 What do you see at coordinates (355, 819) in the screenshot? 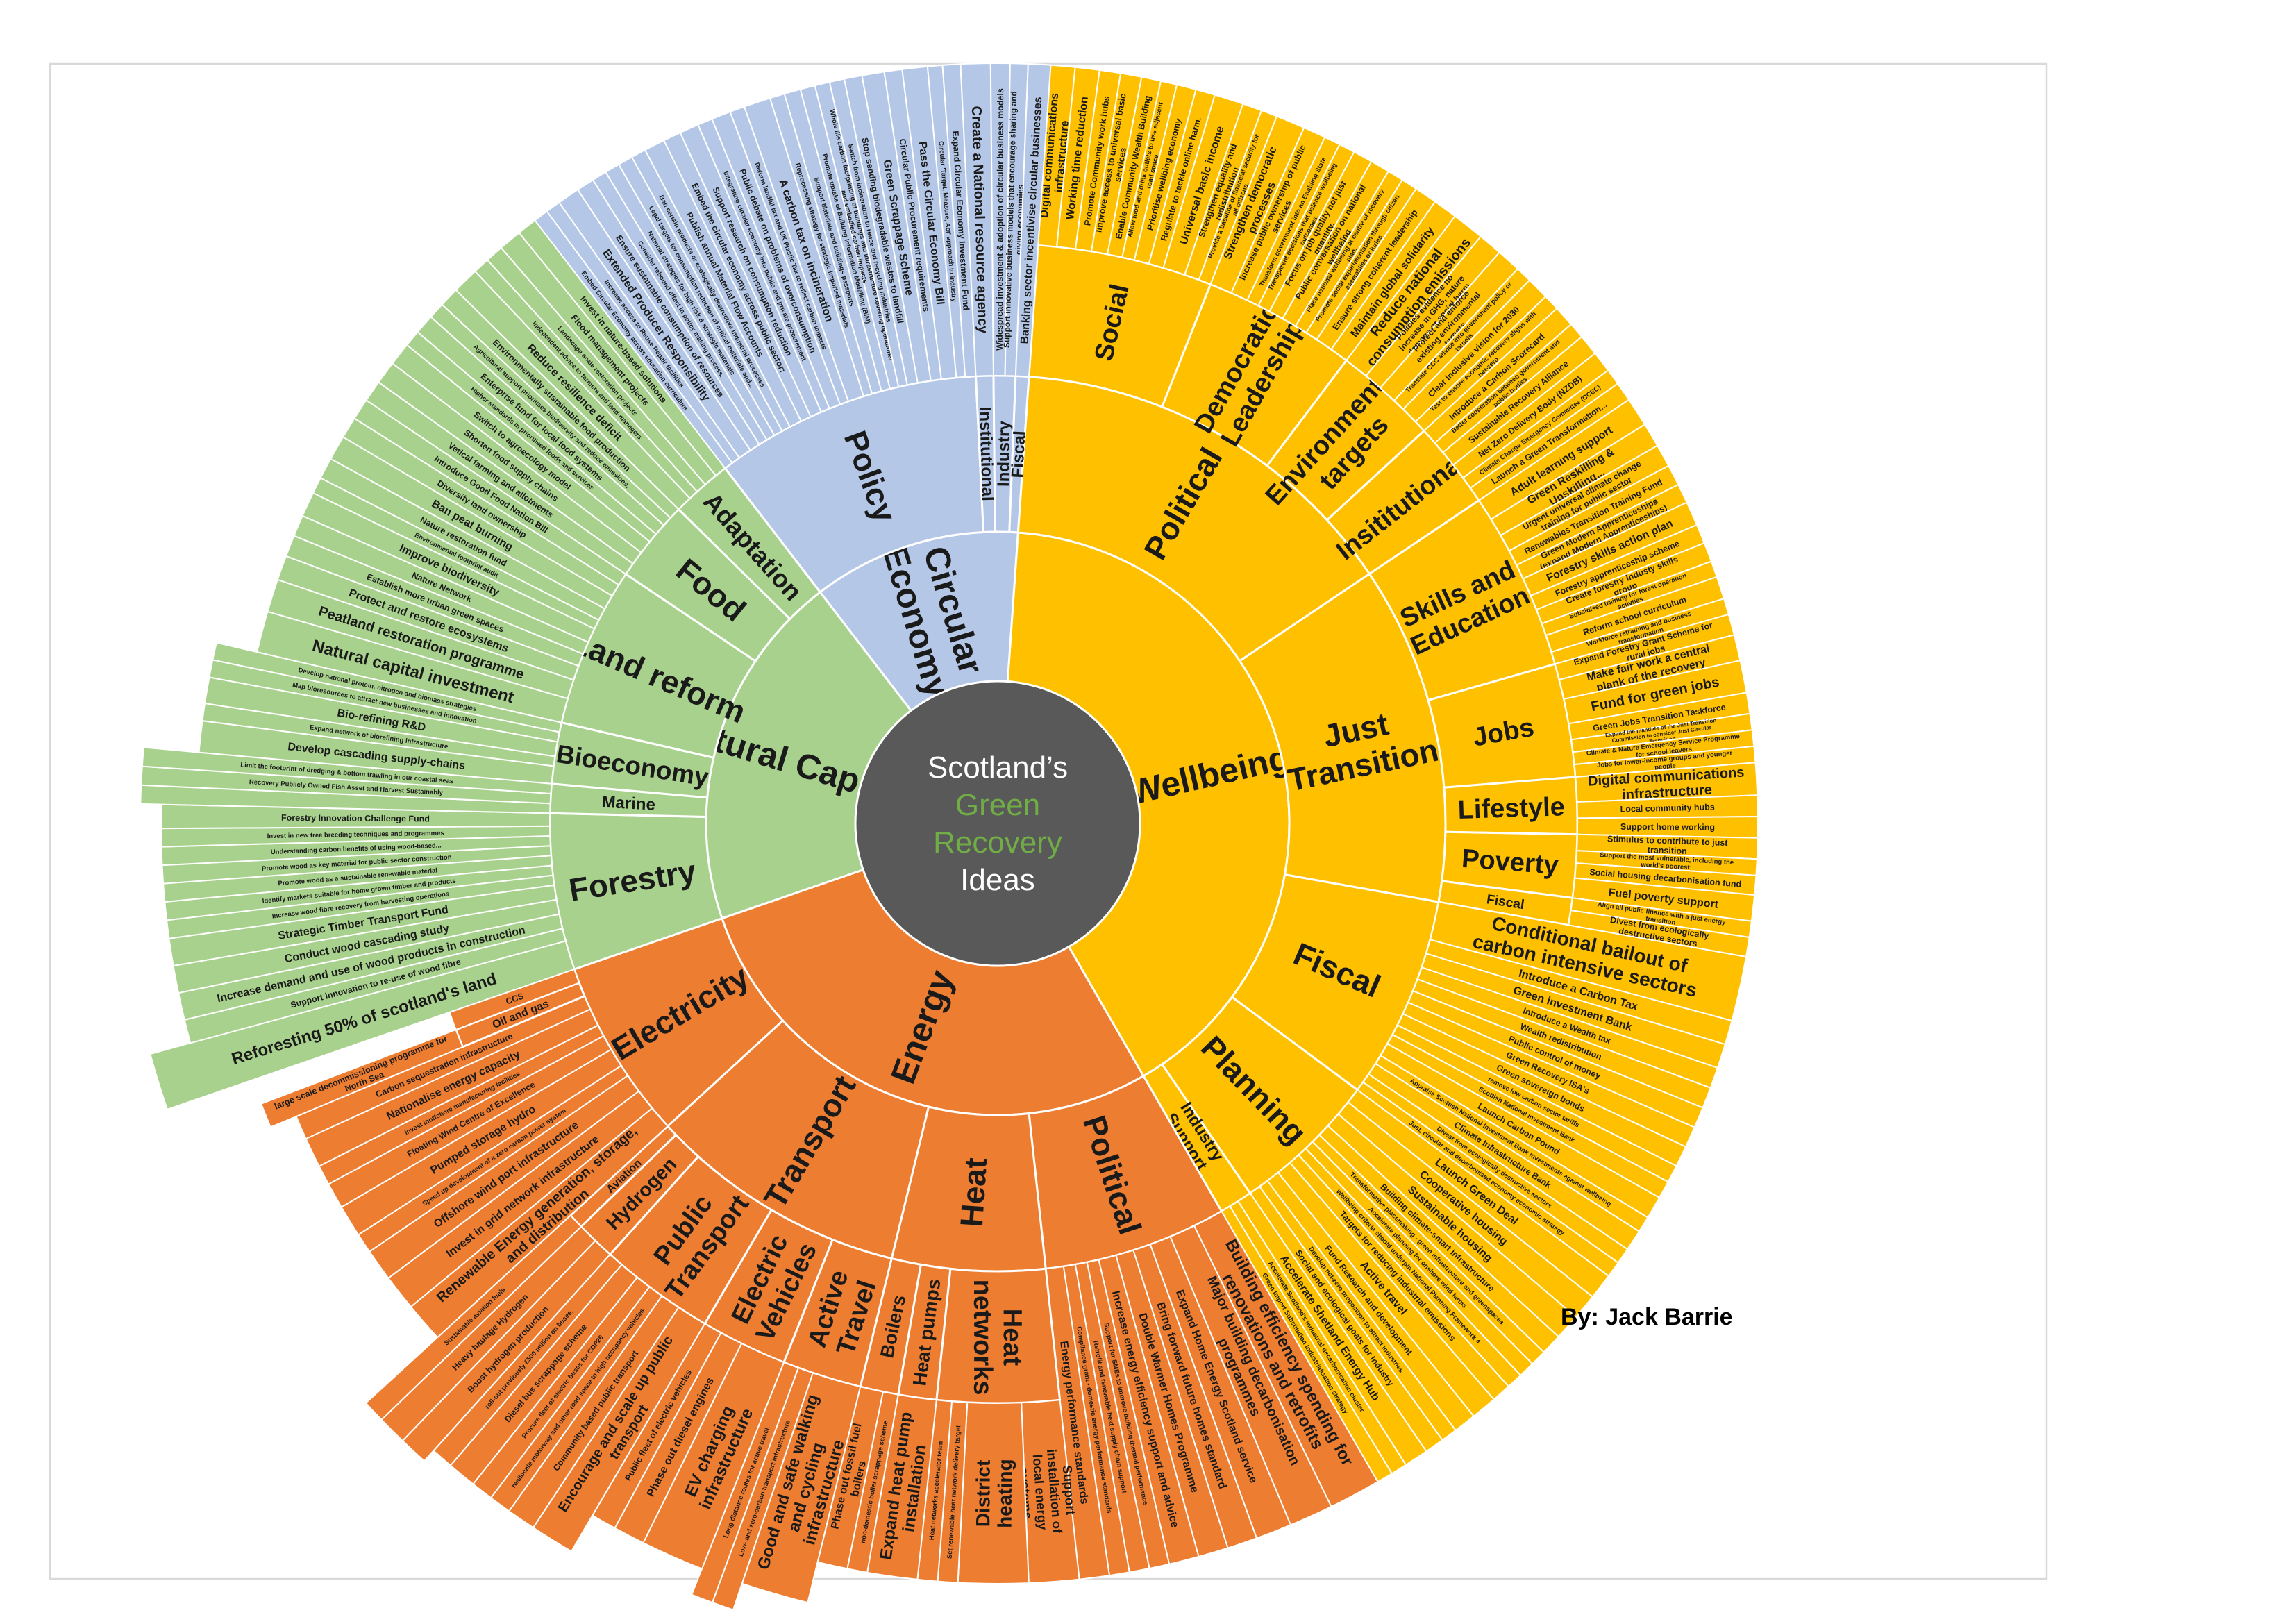
I see `leaf-label: Forestry Innovation Challenge Fund` at bounding box center [355, 819].